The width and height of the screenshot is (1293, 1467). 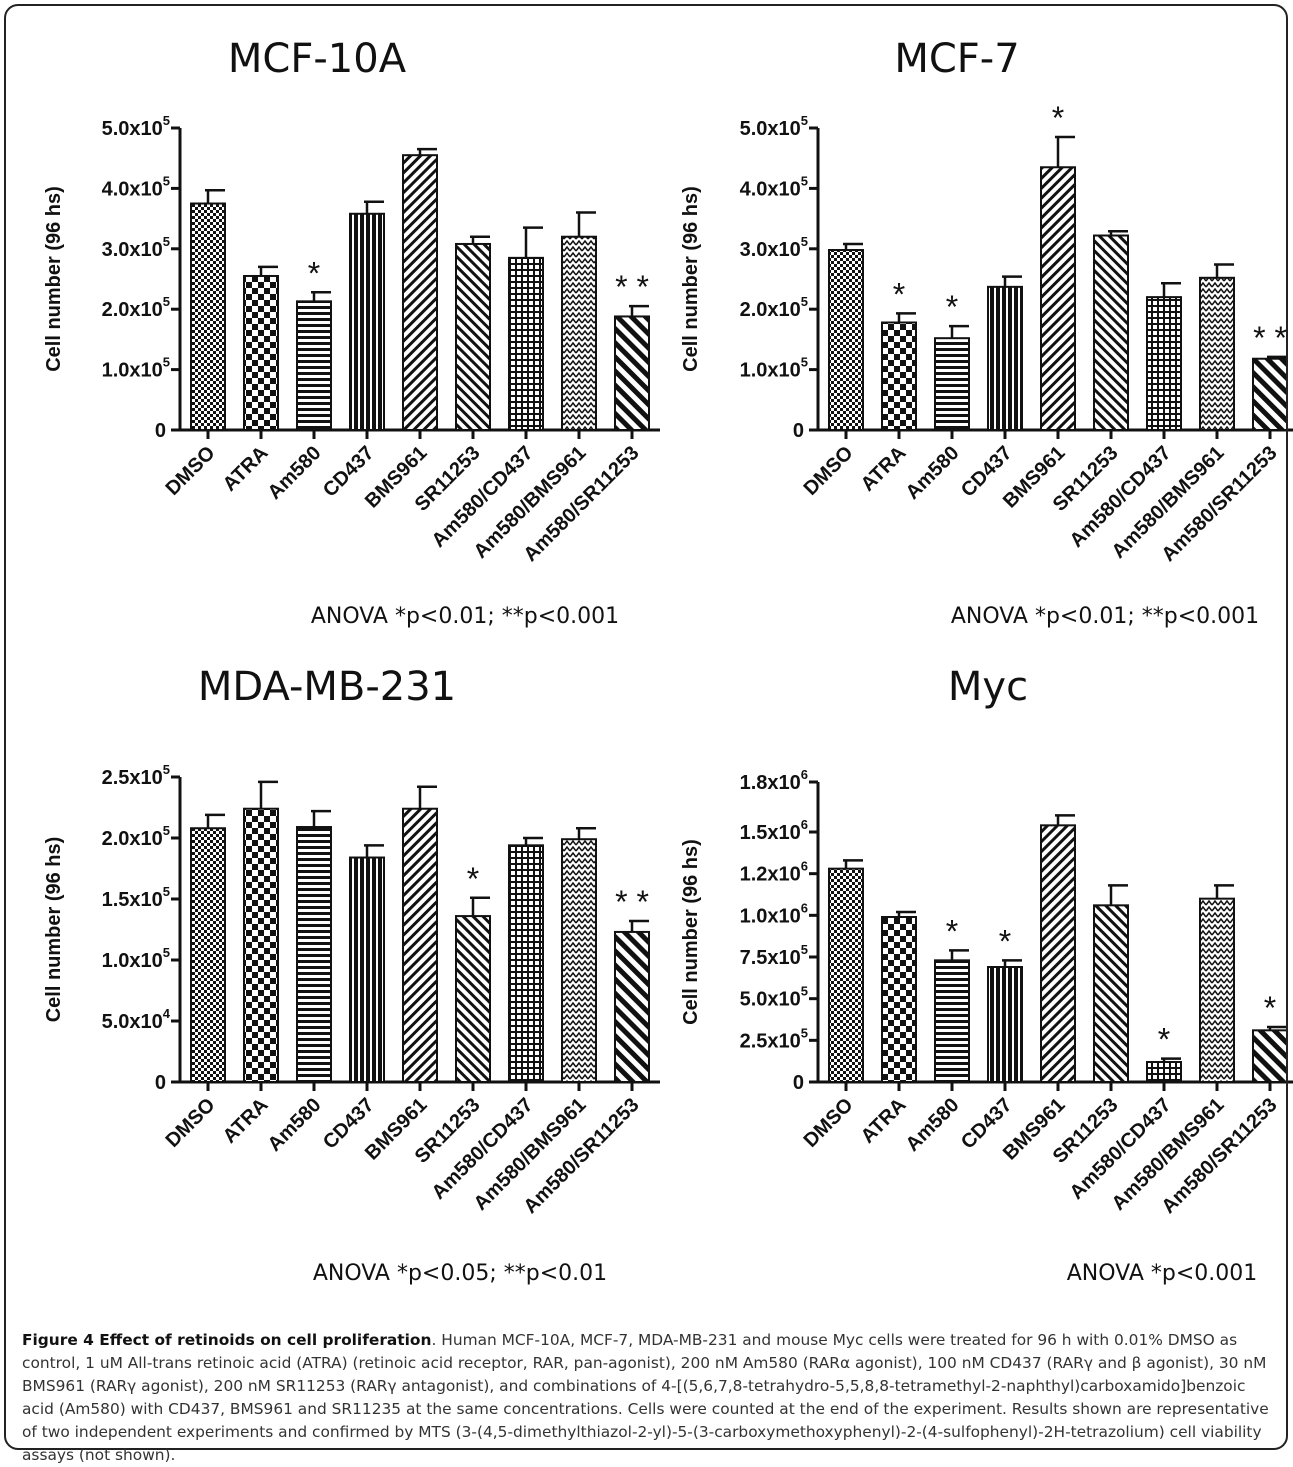 What do you see at coordinates (317, 59) in the screenshot?
I see `chart-title: MCF-10A` at bounding box center [317, 59].